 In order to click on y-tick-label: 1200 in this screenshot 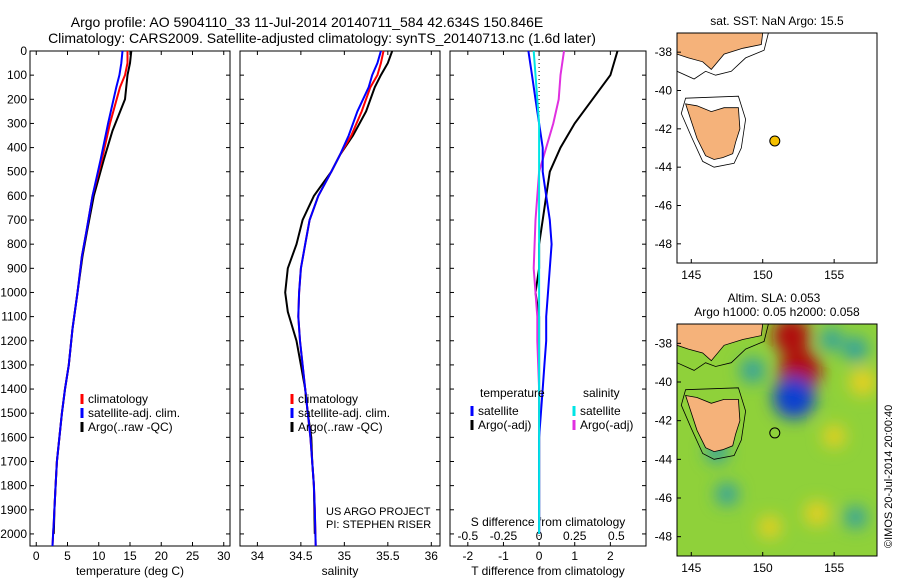, I will do `click(13, 341)`.